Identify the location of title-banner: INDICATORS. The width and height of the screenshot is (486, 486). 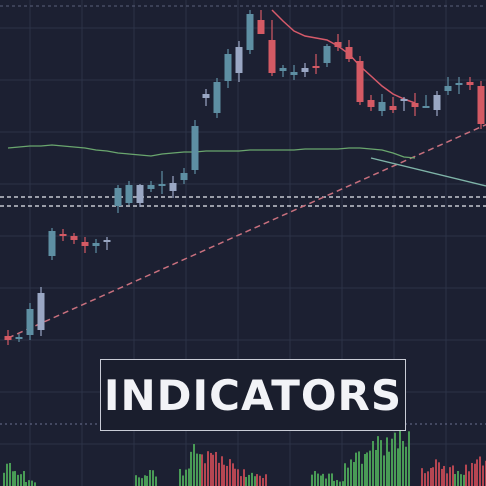
(253, 395).